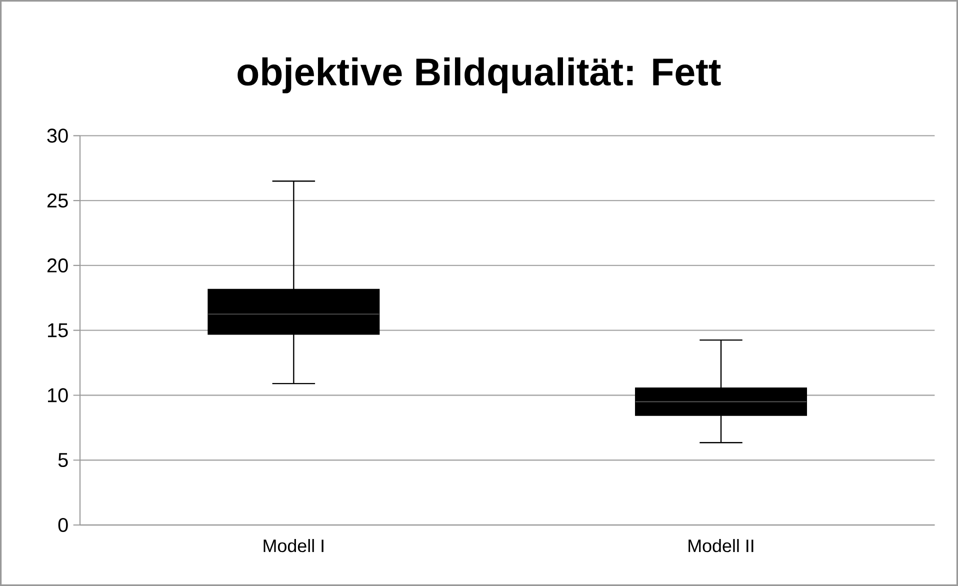  I want to click on y-tick-label: 10, so click(58, 395).